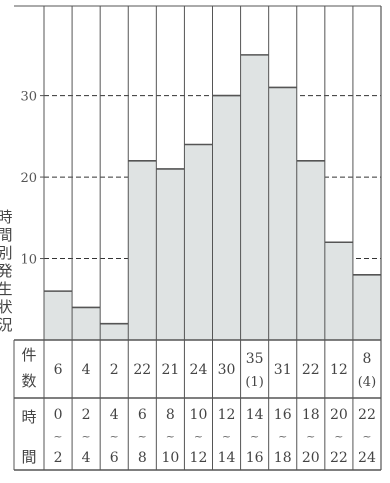  I want to click on hour-from-22~24: 22, so click(367, 415).